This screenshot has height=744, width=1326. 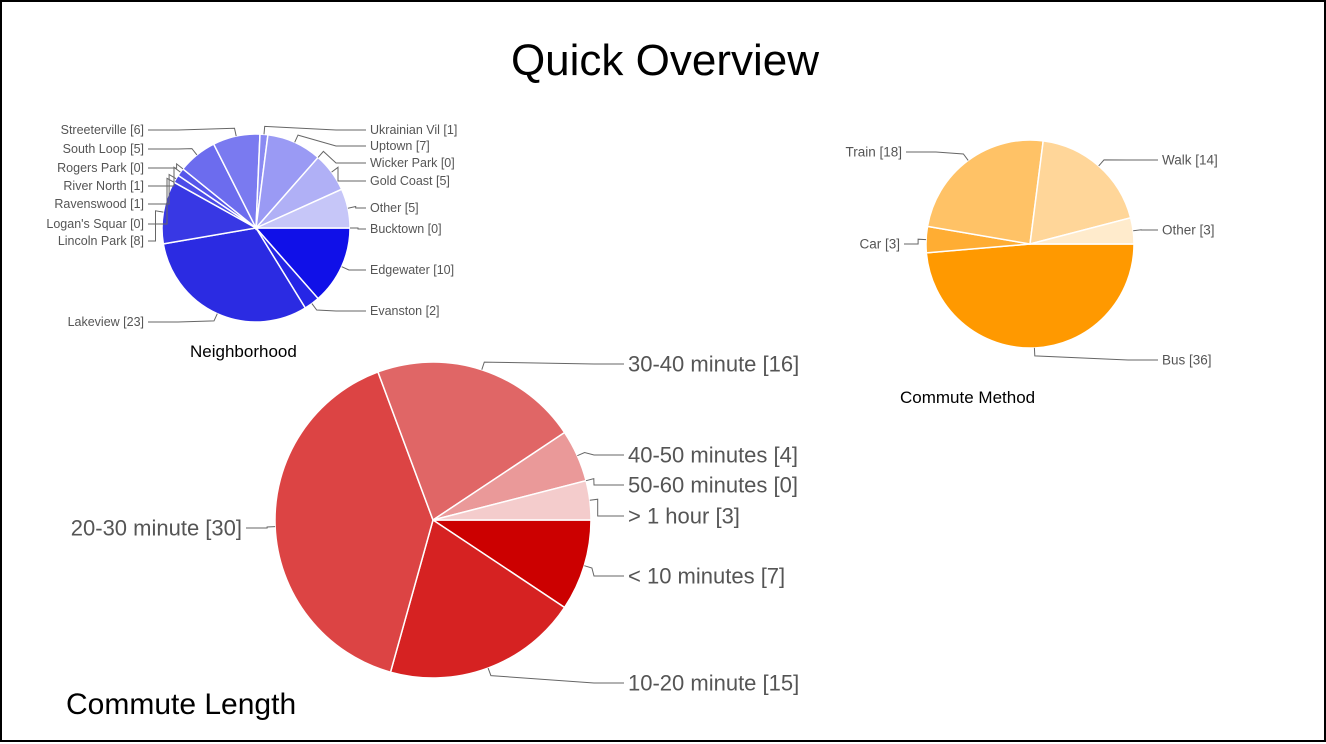 What do you see at coordinates (234, 275) in the screenshot?
I see `neighborhood-slice-lakeview` at bounding box center [234, 275].